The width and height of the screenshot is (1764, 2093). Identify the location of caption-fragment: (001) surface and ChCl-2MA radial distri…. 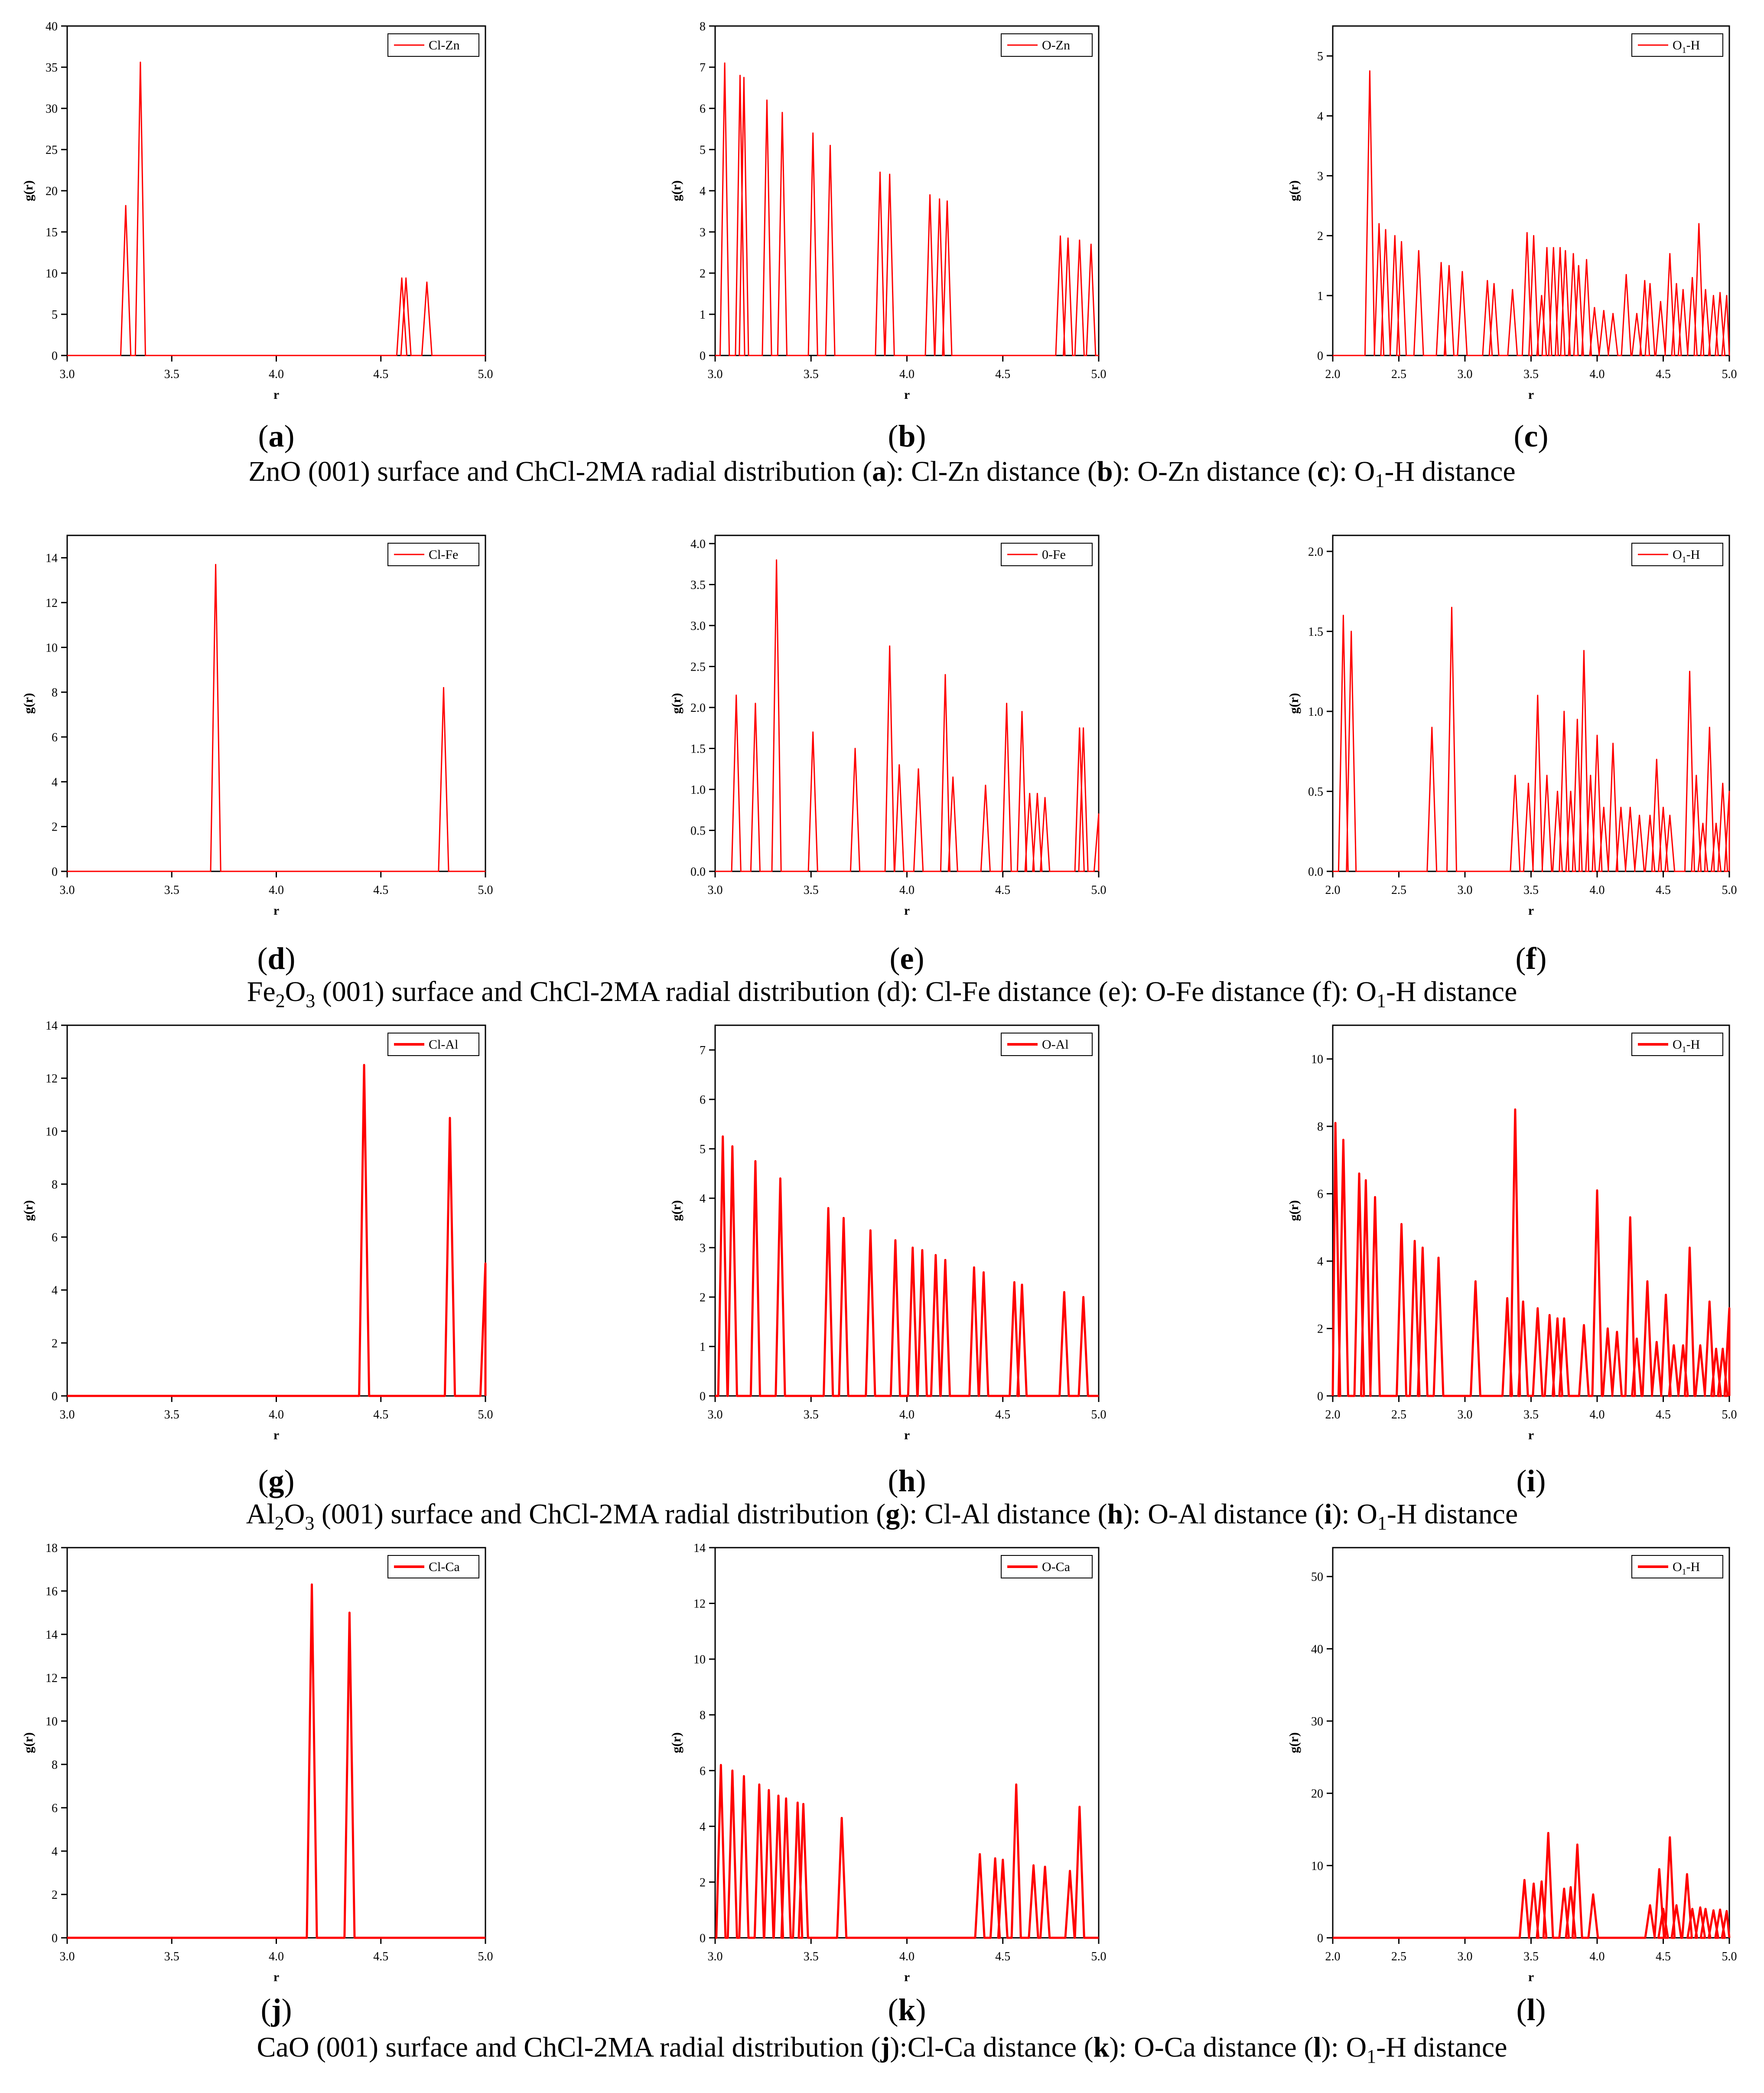
(846, 991).